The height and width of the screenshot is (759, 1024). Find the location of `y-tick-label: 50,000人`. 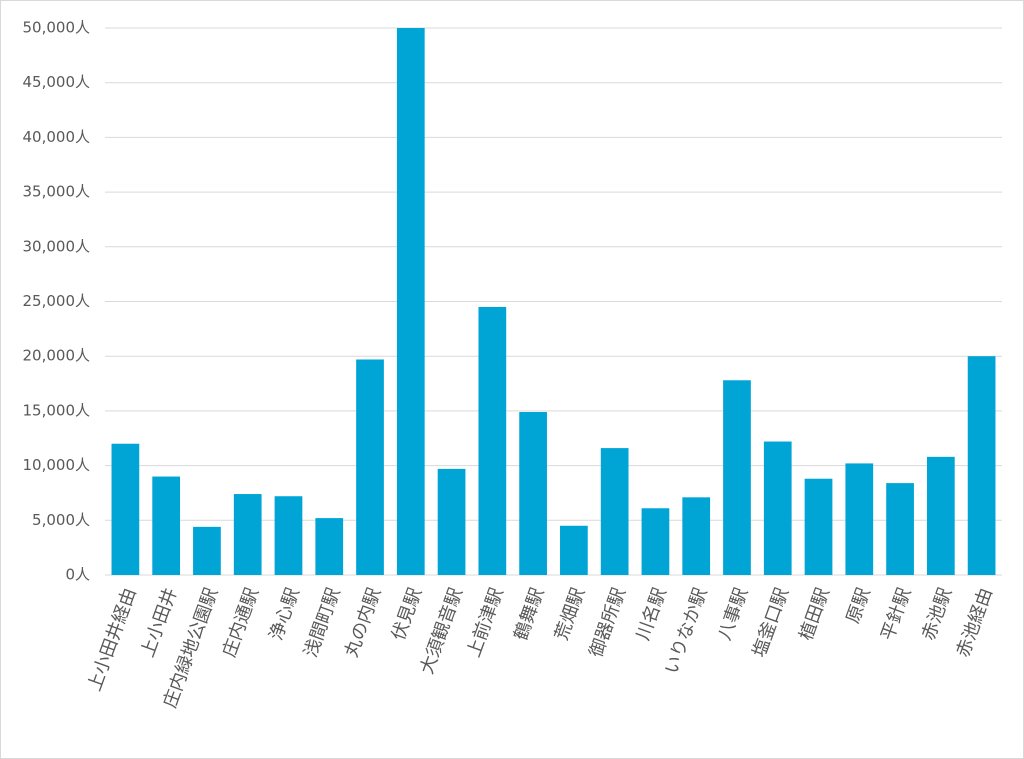

y-tick-label: 50,000人 is located at coordinates (57, 28).